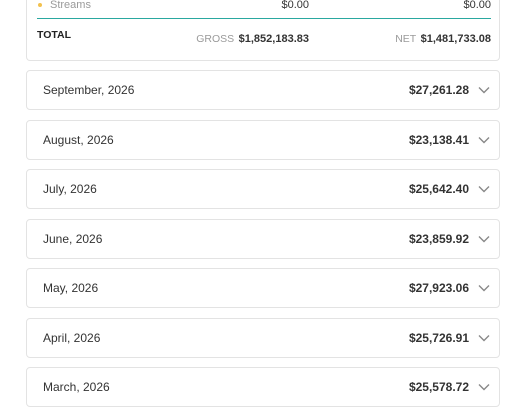 This screenshot has height=410, width=520. Describe the element at coordinates (263, 387) in the screenshot. I see `month-row: March, 2026 $25,578.72` at that location.